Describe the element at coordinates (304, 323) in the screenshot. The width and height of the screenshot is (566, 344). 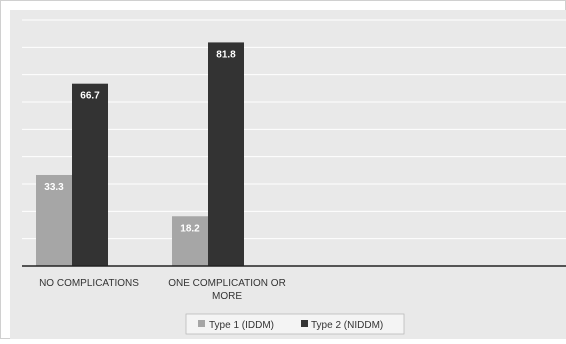
I see `legend-swatch-type2` at that location.